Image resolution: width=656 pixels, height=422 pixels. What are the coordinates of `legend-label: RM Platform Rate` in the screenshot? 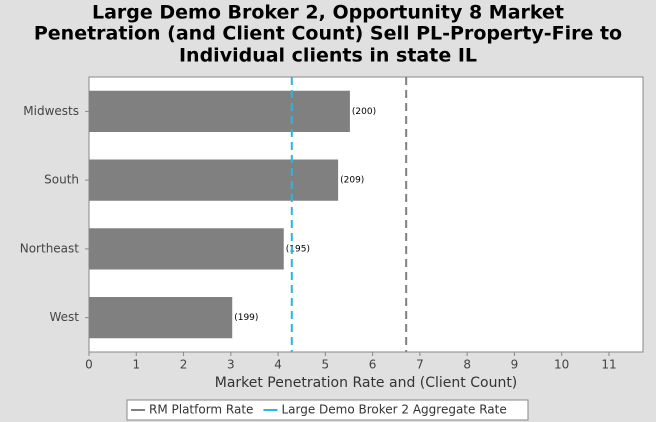 It's located at (201, 410).